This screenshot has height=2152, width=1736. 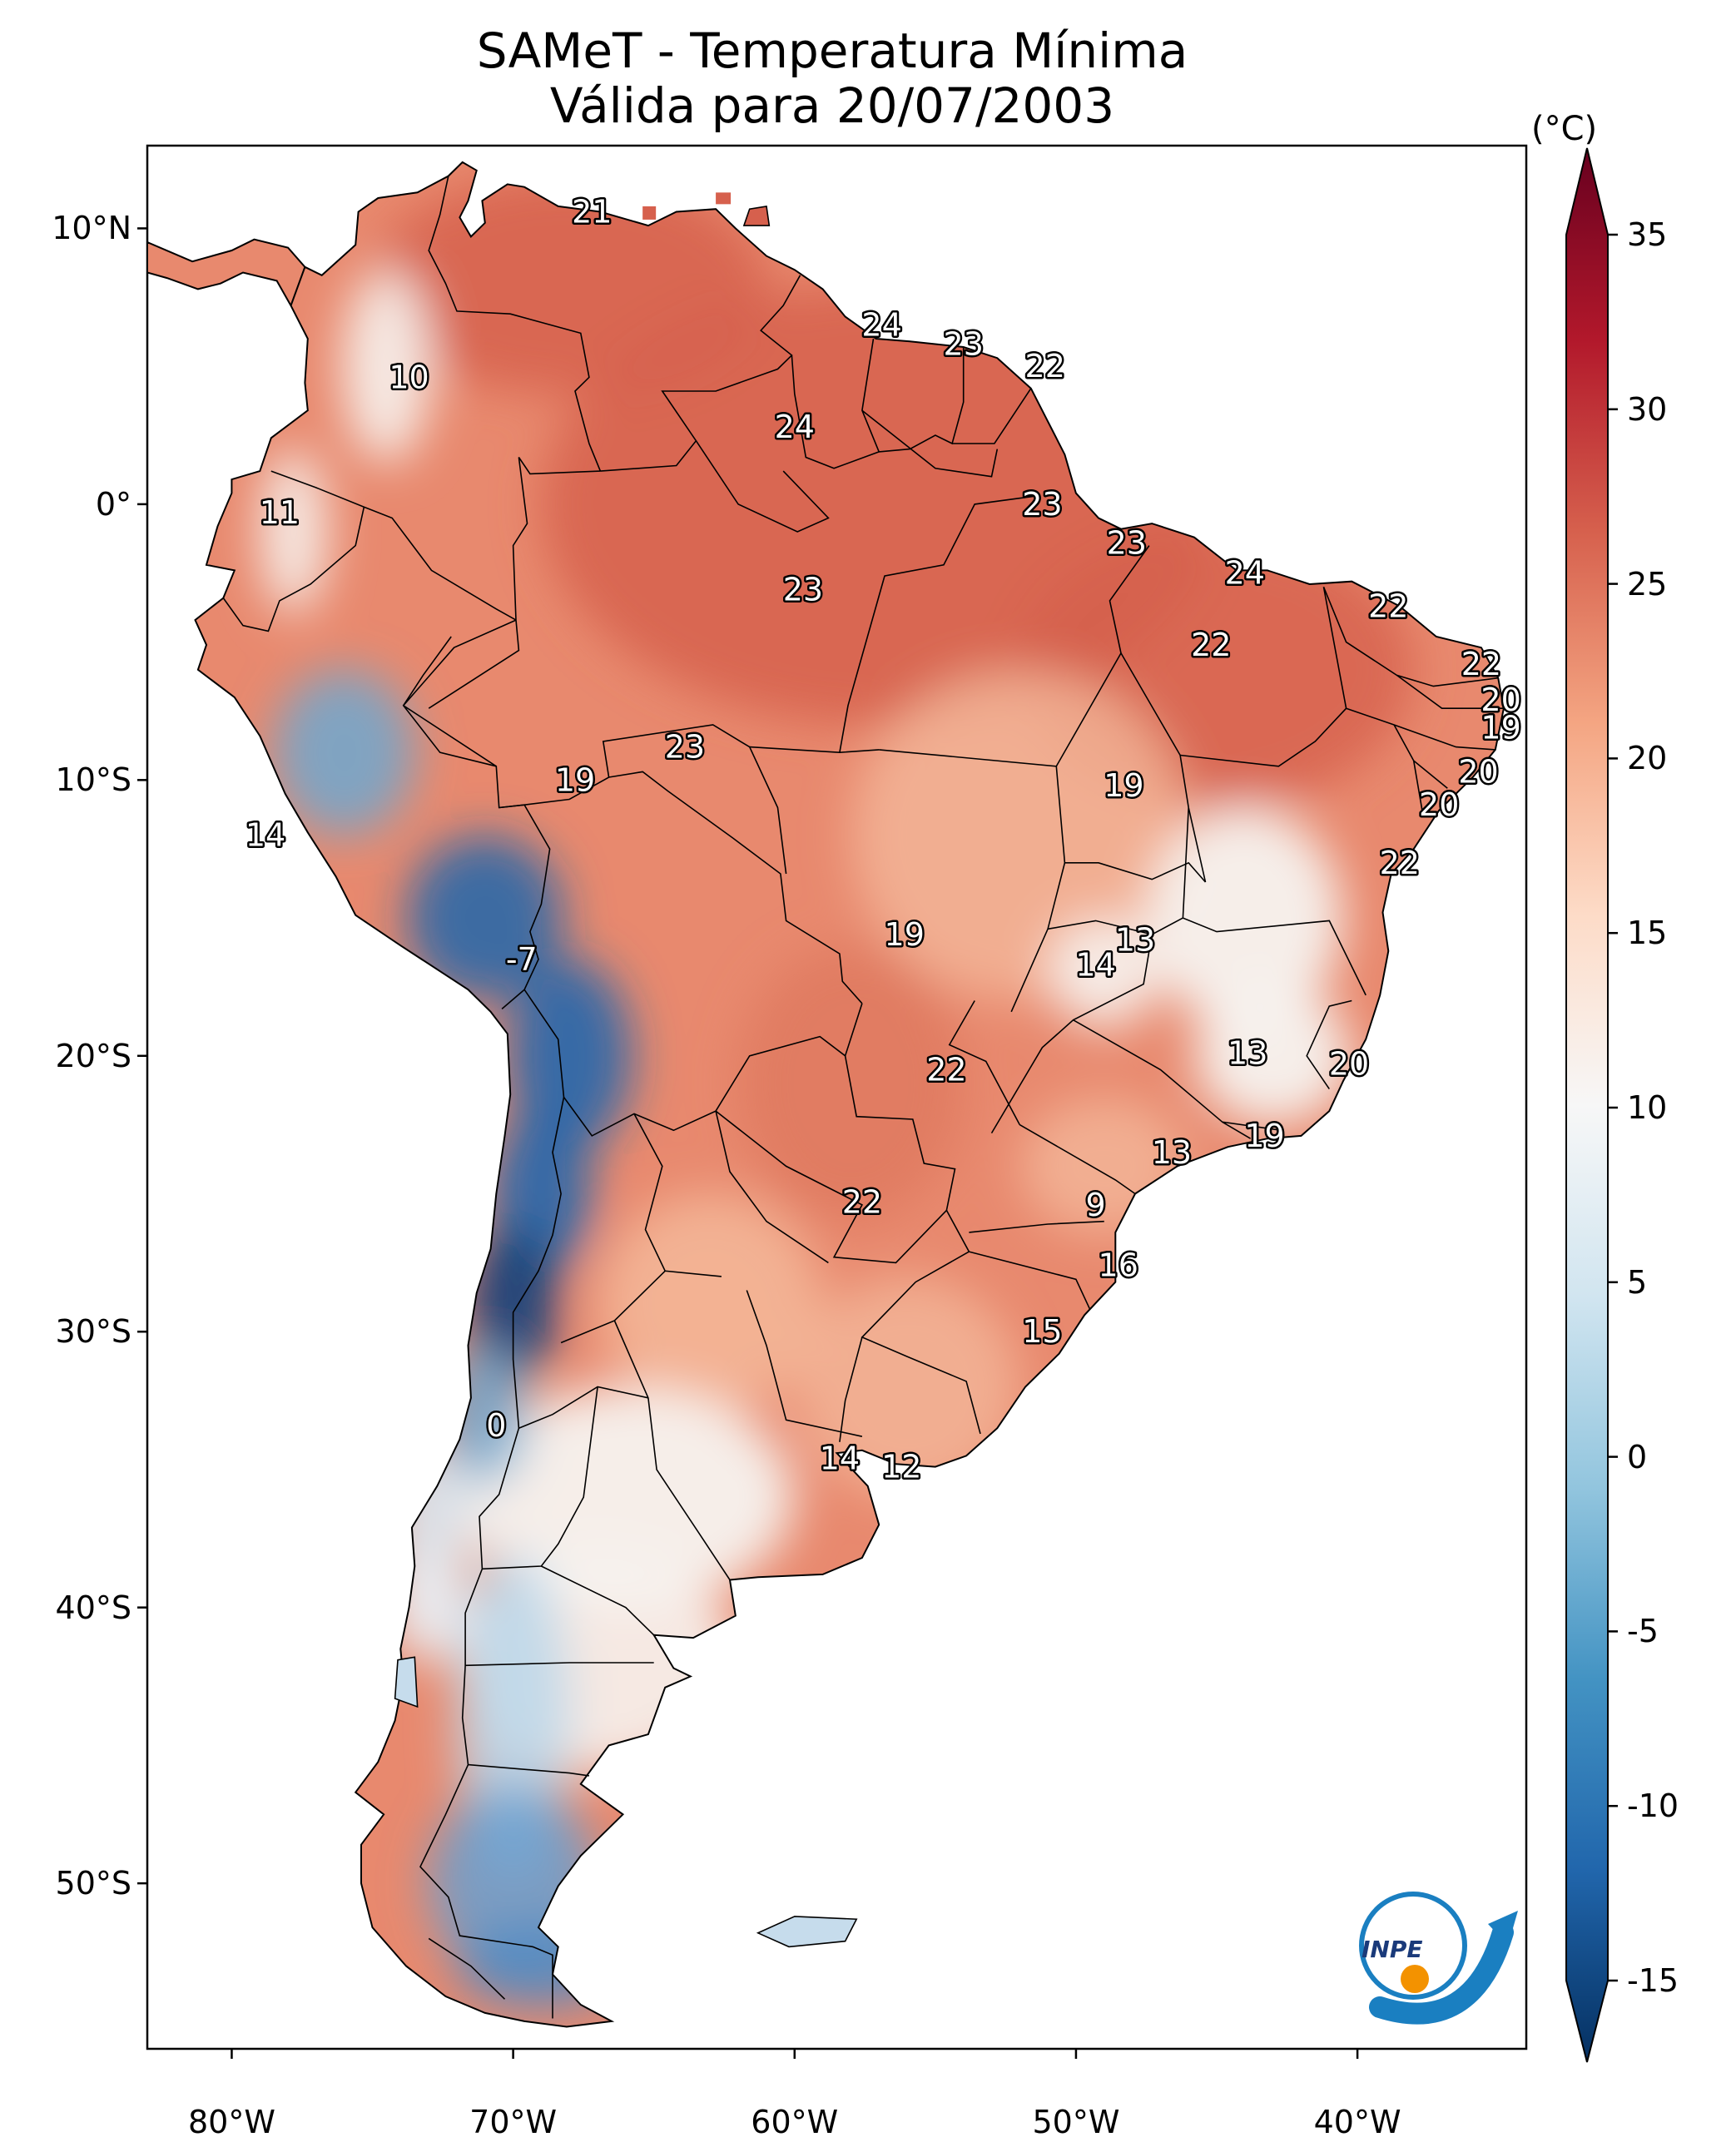 I want to click on colorbar, so click(x=1591, y=1105).